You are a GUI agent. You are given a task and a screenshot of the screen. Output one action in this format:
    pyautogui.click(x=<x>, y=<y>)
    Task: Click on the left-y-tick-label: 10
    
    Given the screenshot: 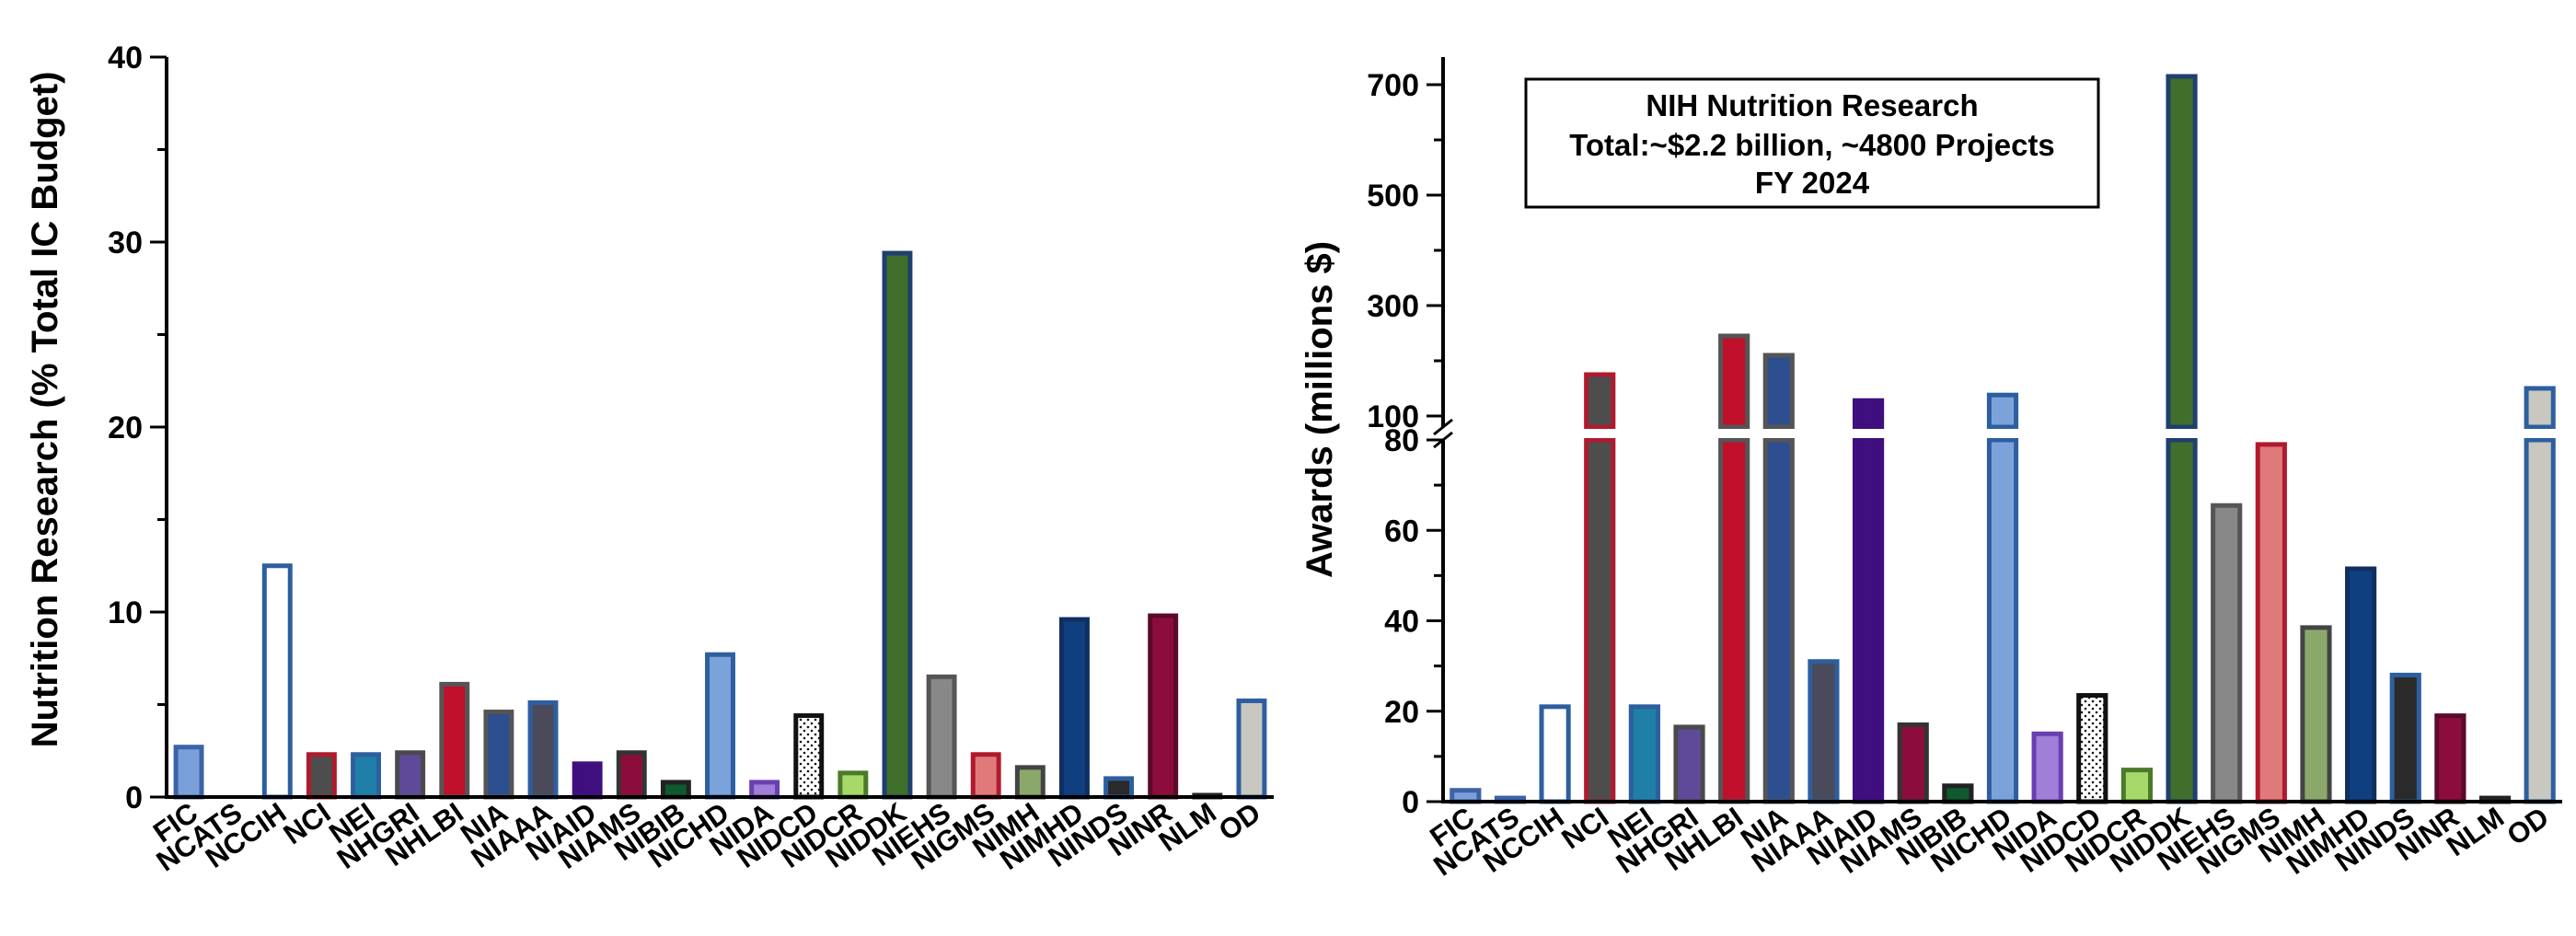 What is the action you would take?
    pyautogui.click(x=126, y=612)
    